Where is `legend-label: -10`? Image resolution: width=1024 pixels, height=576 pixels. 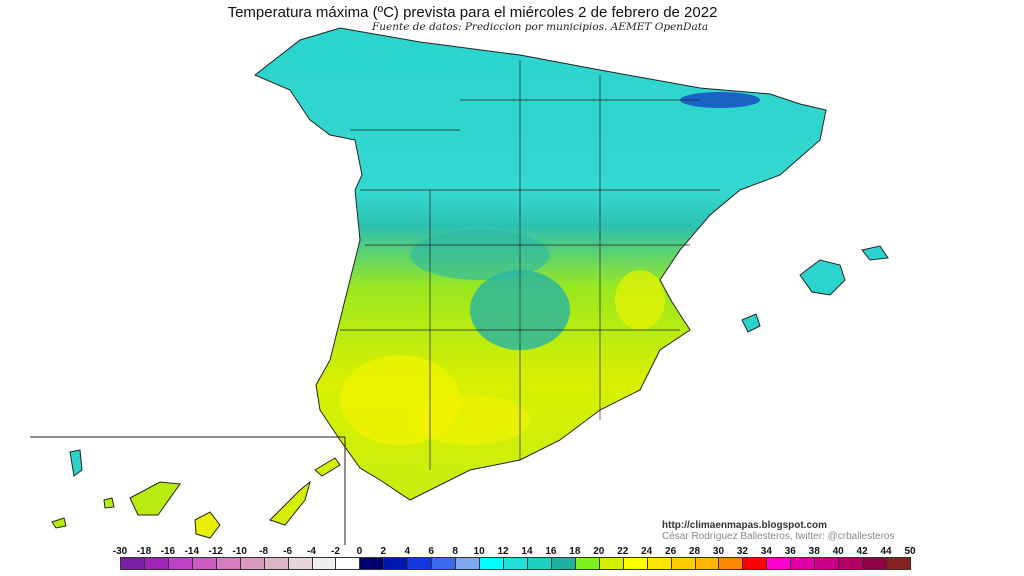
legend-label: -10 is located at coordinates (239, 551).